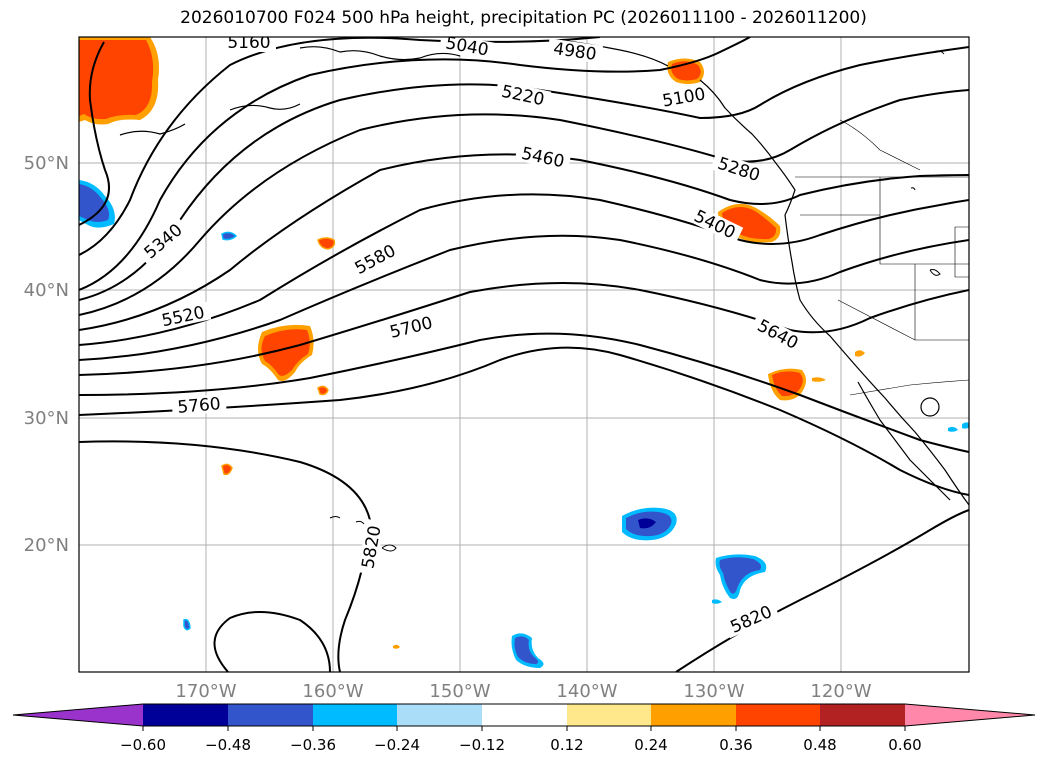 The width and height of the screenshot is (1047, 765). What do you see at coordinates (199, 406) in the screenshot?
I see `contour-label: 5760` at bounding box center [199, 406].